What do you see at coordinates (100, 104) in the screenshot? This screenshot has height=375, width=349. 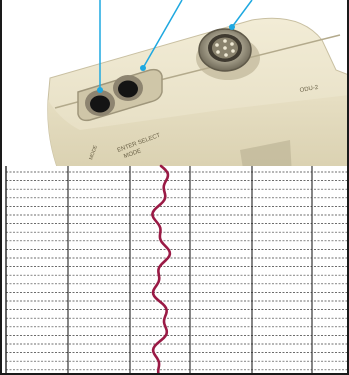 I see `mic-jack-hole` at bounding box center [100, 104].